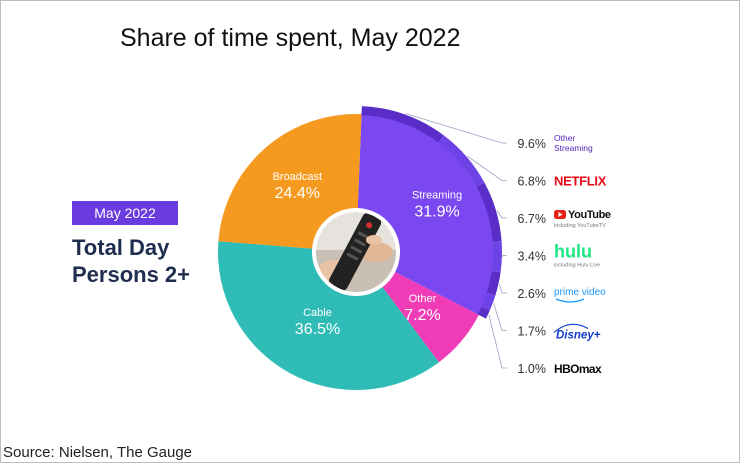 This screenshot has height=463, width=740. What do you see at coordinates (488, 301) in the screenshot?
I see `ring-segment-disney` at bounding box center [488, 301].